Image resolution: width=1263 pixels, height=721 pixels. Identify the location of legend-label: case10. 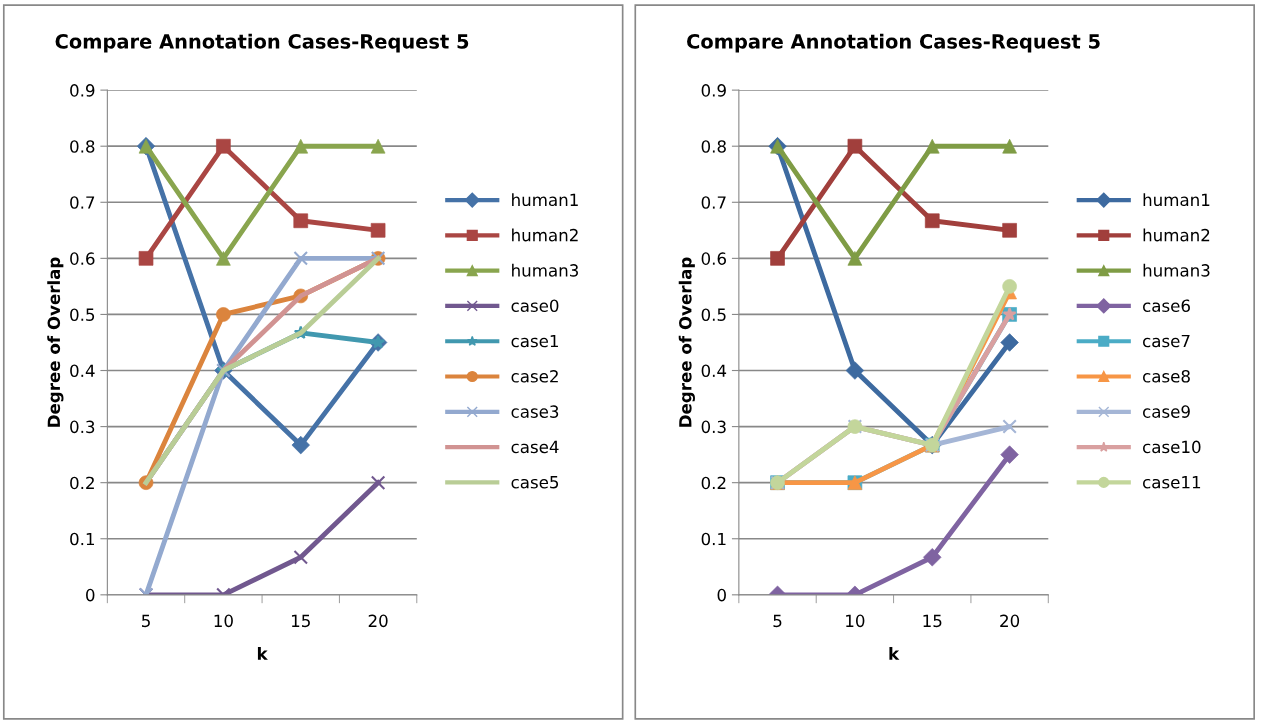
(1172, 447).